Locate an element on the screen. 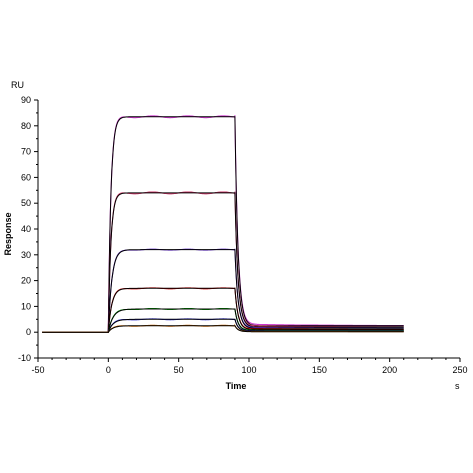 The image size is (473, 473). x-tick-label: 0 is located at coordinates (108, 370).